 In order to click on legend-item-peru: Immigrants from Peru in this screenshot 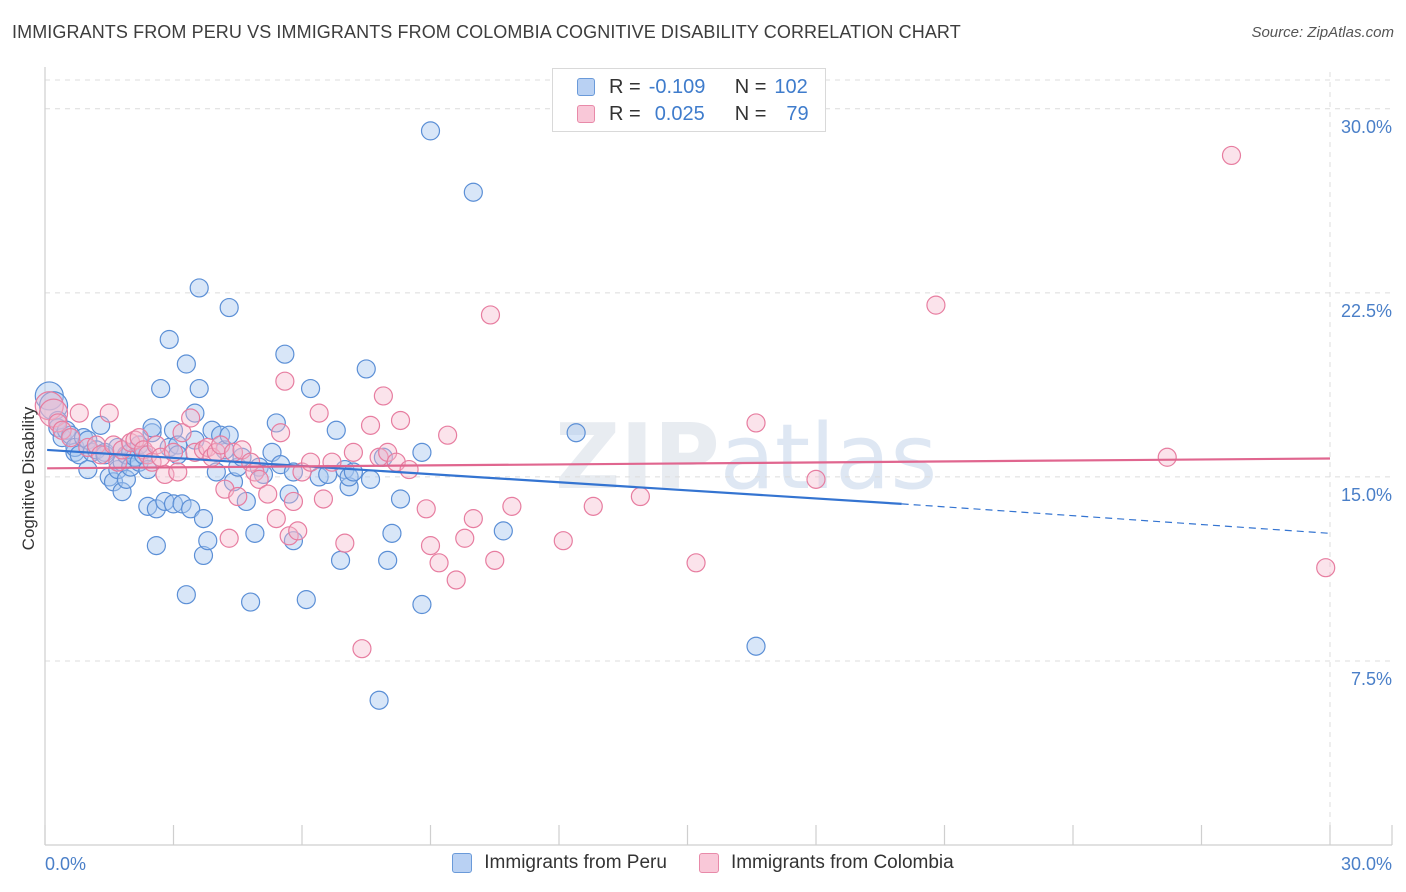, I will do `click(559, 863)`.